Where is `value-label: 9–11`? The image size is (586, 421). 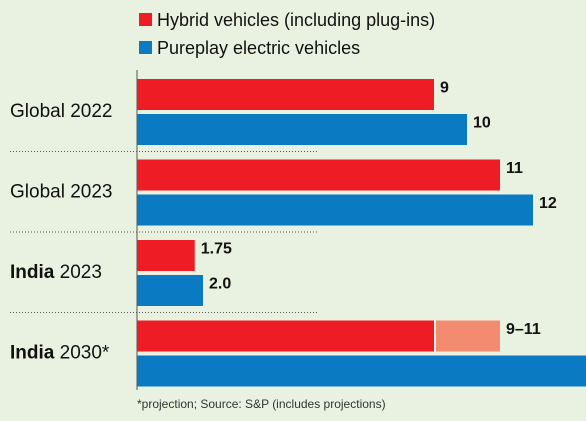
value-label: 9–11 is located at coordinates (523, 329).